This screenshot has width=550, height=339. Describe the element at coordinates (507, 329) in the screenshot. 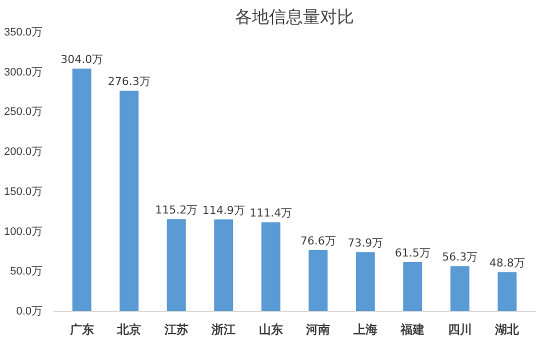

I see `x-tick-label: 湖北` at that location.